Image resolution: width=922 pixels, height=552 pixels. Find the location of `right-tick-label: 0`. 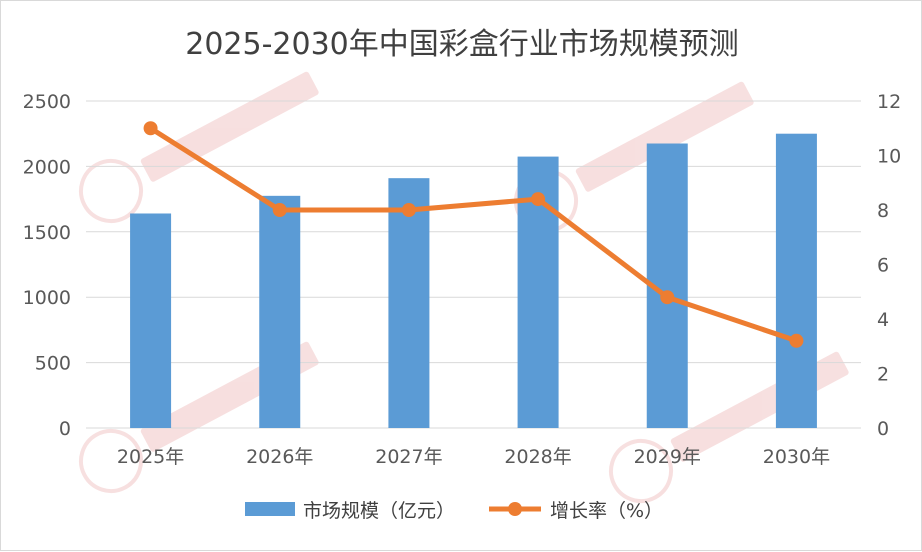

right-tick-label: 0 is located at coordinates (883, 429).